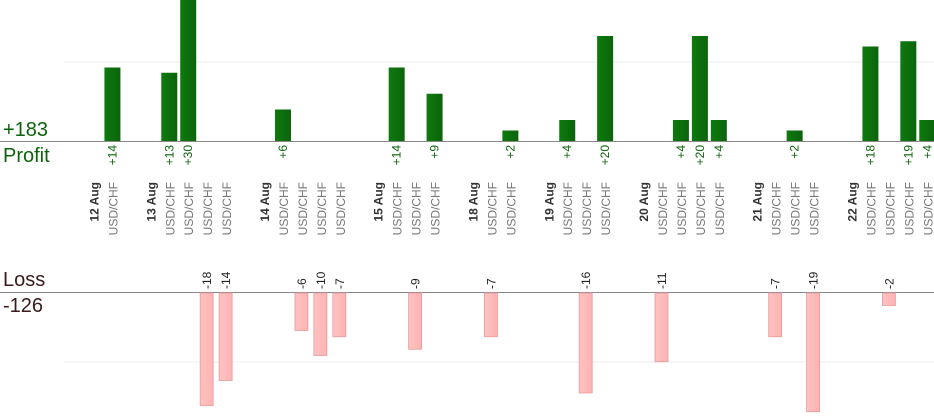 The height and width of the screenshot is (420, 934). What do you see at coordinates (662, 280) in the screenshot?
I see `loss-value-label: -11` at bounding box center [662, 280].